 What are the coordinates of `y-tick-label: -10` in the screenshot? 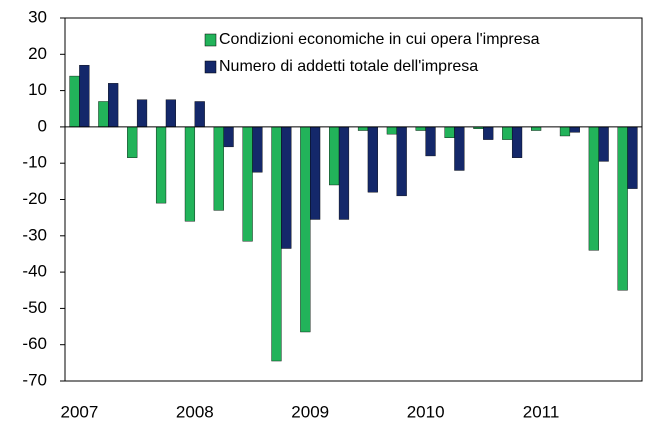 It's located at (34, 162).